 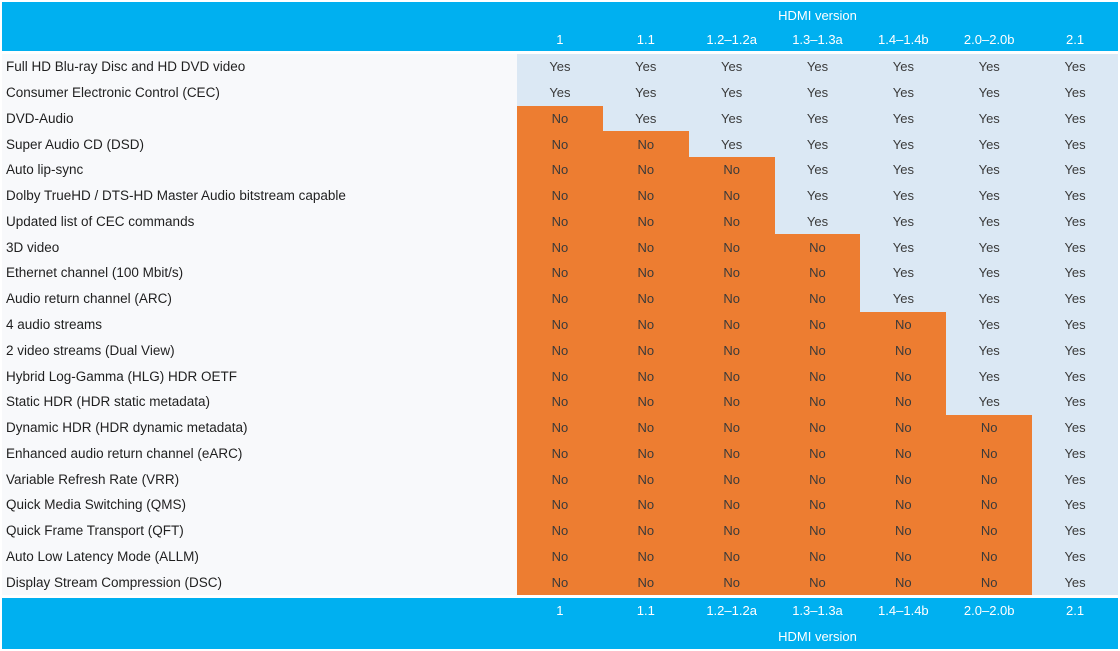 What do you see at coordinates (560, 610) in the screenshot?
I see `footer-columns-row: 1 1.1 1.2–1.2a 1.3–1.3a 1.4–1.4b 2.0–2.0b 2.1` at bounding box center [560, 610].